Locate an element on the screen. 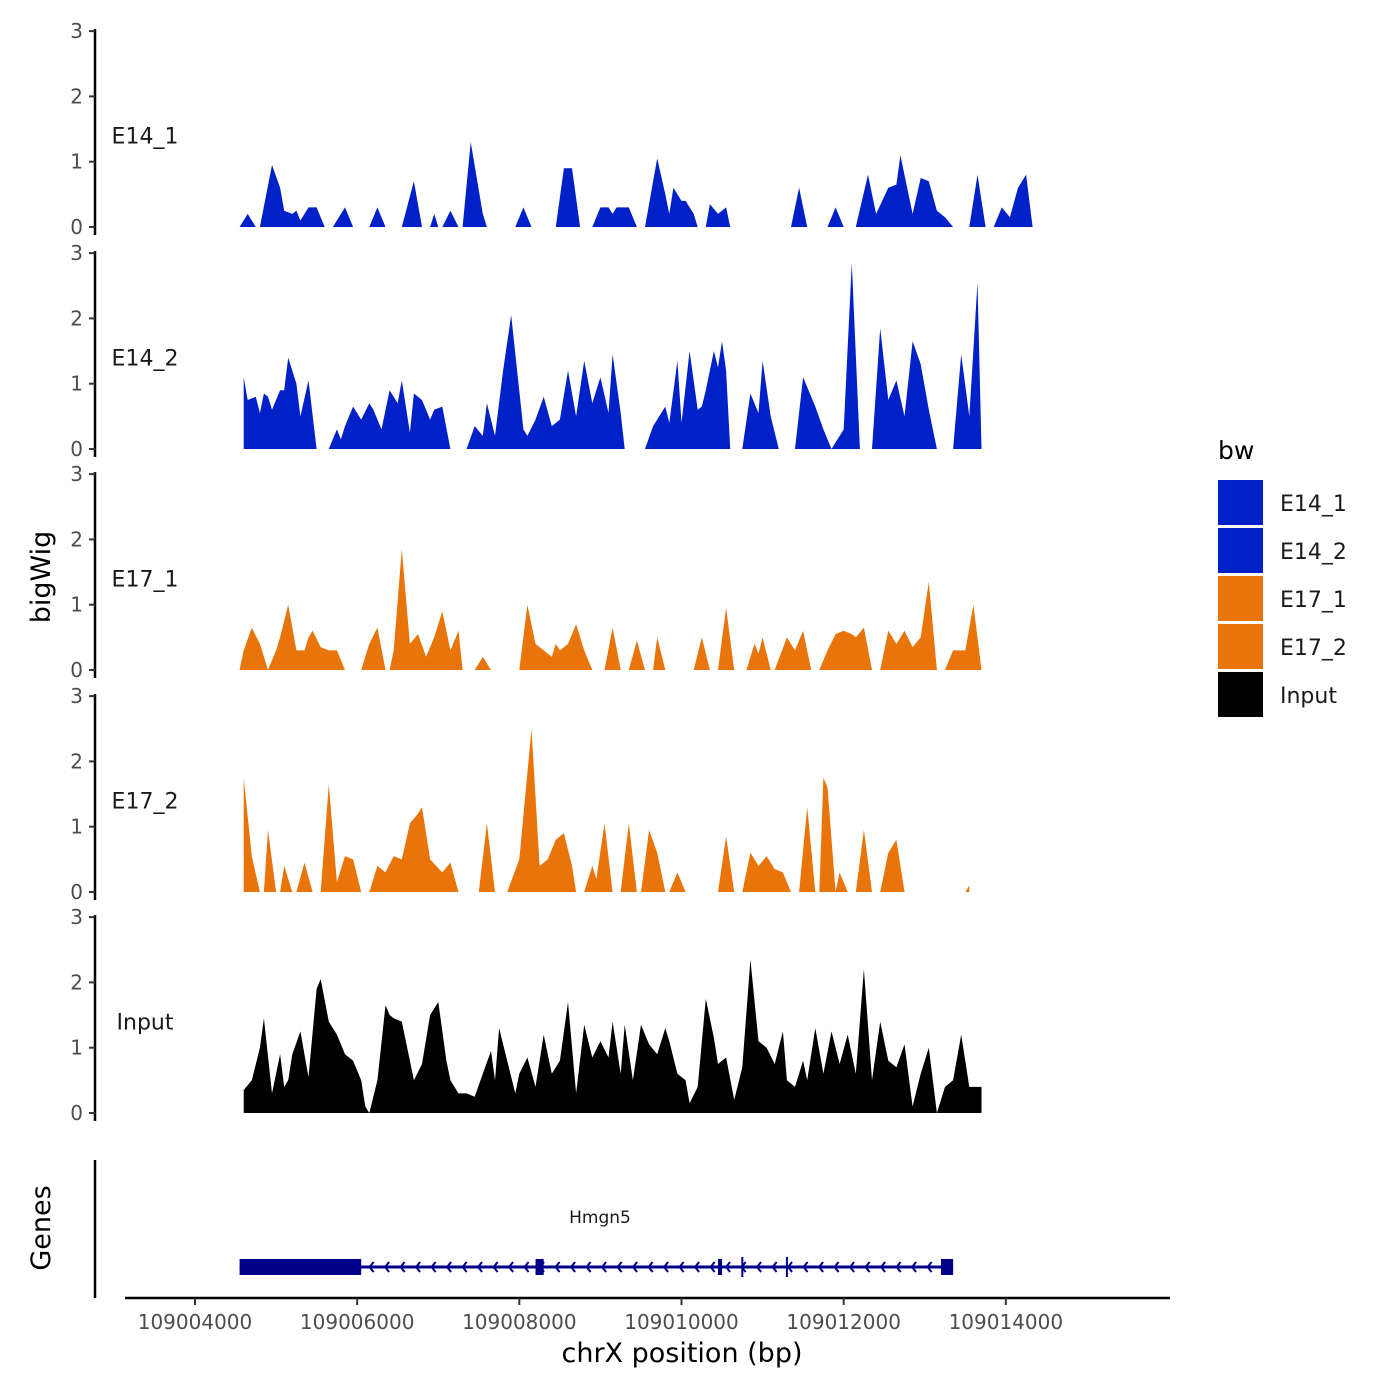  legend-title: bw is located at coordinates (1236, 450).